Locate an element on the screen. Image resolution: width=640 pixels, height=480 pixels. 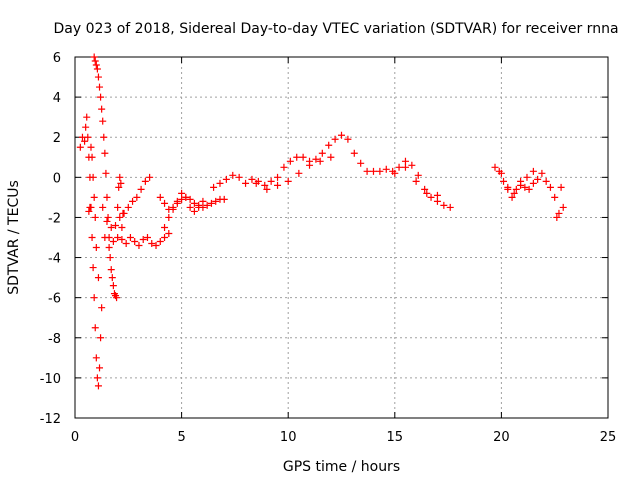
y-tick-label: 0 is located at coordinates (57, 178).